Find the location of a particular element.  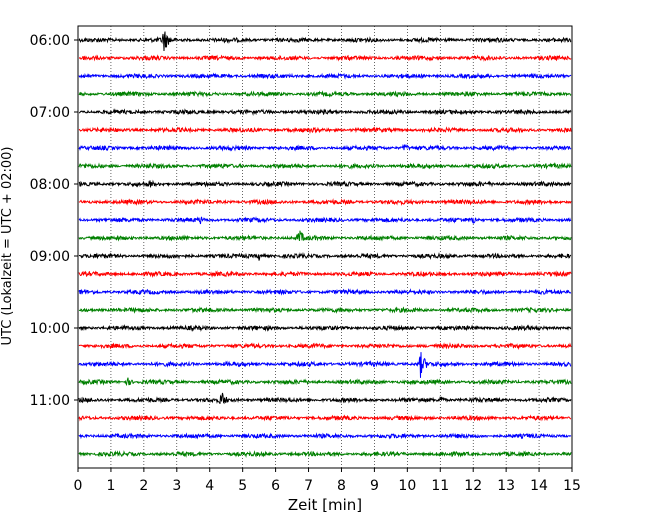

x-tick-label: 11 is located at coordinates (440, 486).